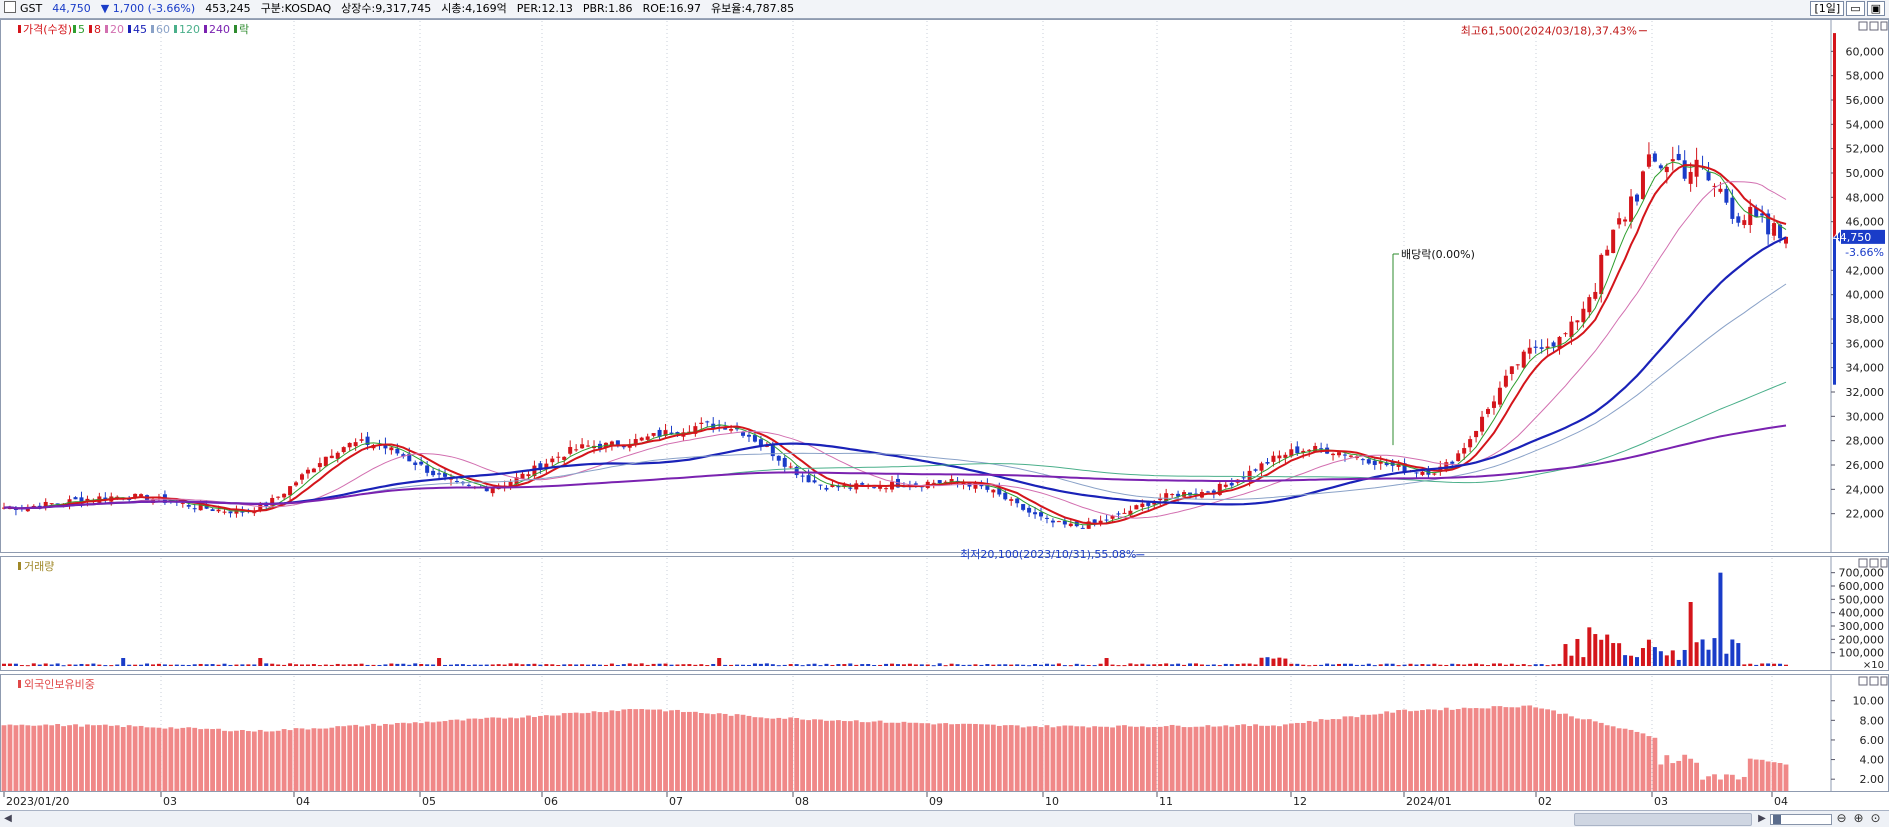 This screenshot has width=1889, height=827. I want to click on pane-maximize-icon, so click(1874, 681).